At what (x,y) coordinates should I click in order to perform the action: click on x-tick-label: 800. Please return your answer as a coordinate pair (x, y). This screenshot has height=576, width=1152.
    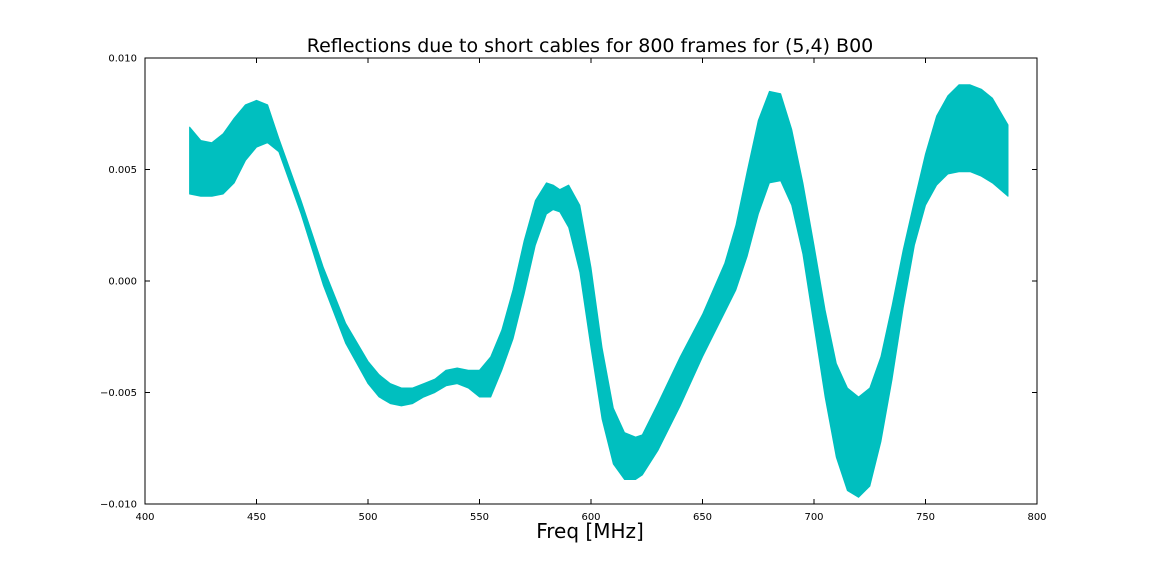
    Looking at the image, I should click on (1036, 517).